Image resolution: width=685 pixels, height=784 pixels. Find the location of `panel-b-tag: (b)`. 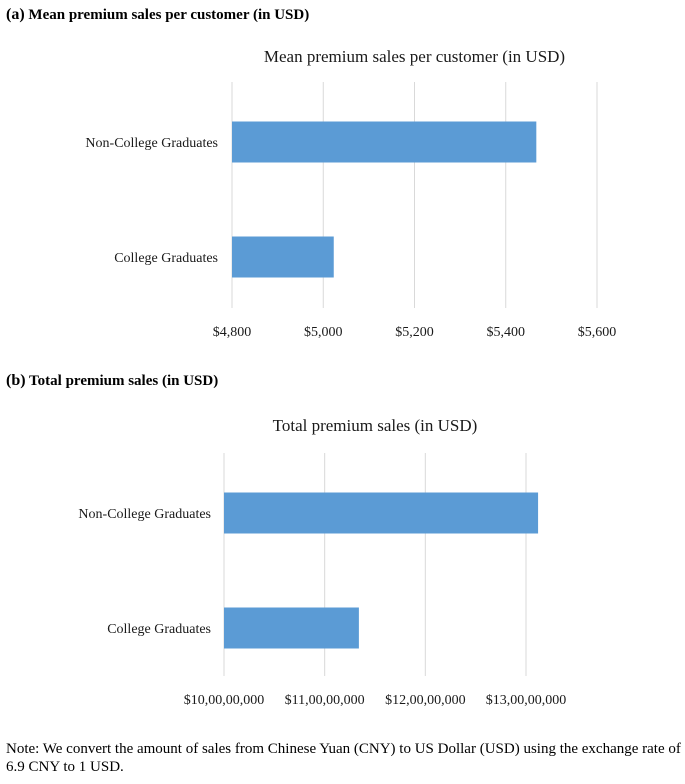

panel-b-tag: (b) is located at coordinates (16, 380).